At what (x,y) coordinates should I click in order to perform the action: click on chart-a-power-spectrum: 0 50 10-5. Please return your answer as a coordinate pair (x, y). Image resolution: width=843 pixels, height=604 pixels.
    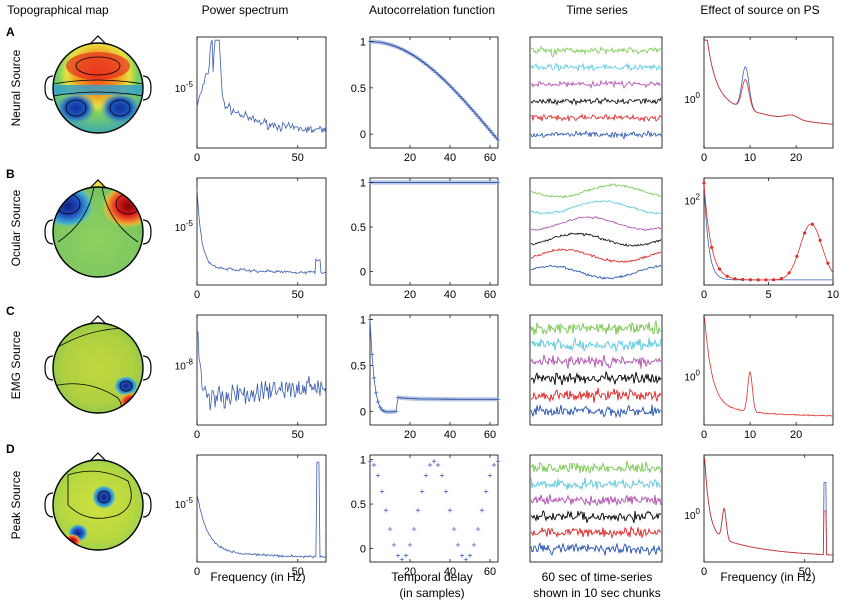
    Looking at the image, I should click on (251, 100).